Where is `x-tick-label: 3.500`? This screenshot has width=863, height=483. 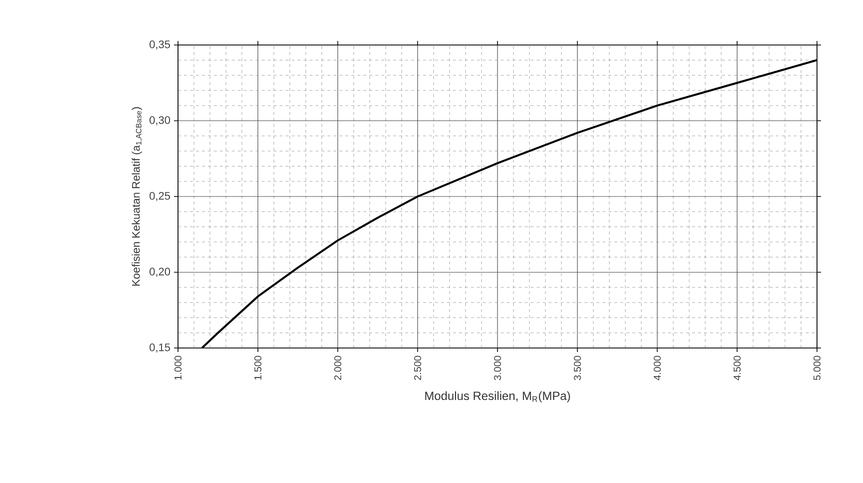
x-tick-label: 3.500 is located at coordinates (577, 368).